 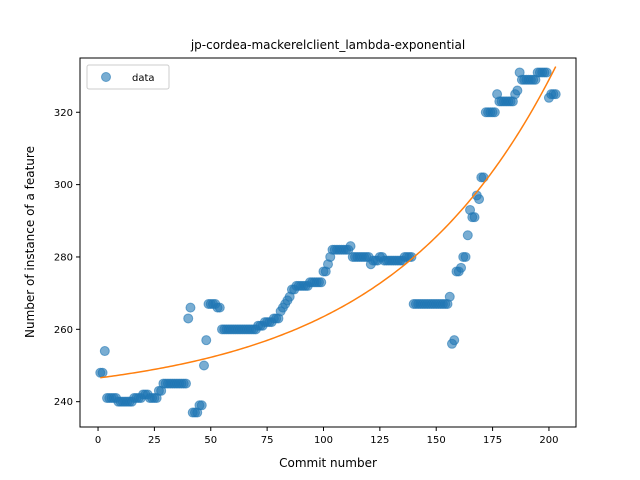 I want to click on x-tick-label: 75, so click(x=267, y=440).